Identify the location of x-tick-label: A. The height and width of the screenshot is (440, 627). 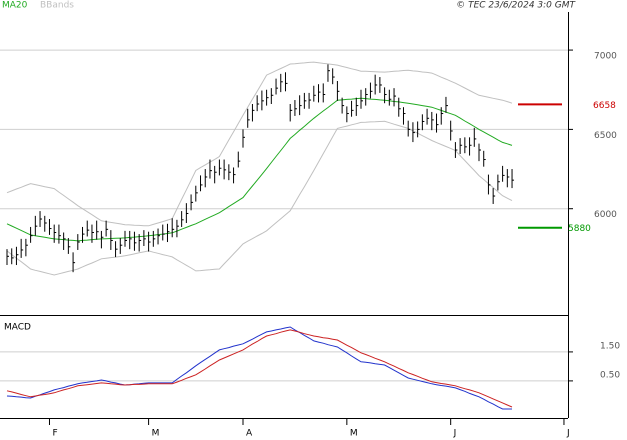
(249, 434).